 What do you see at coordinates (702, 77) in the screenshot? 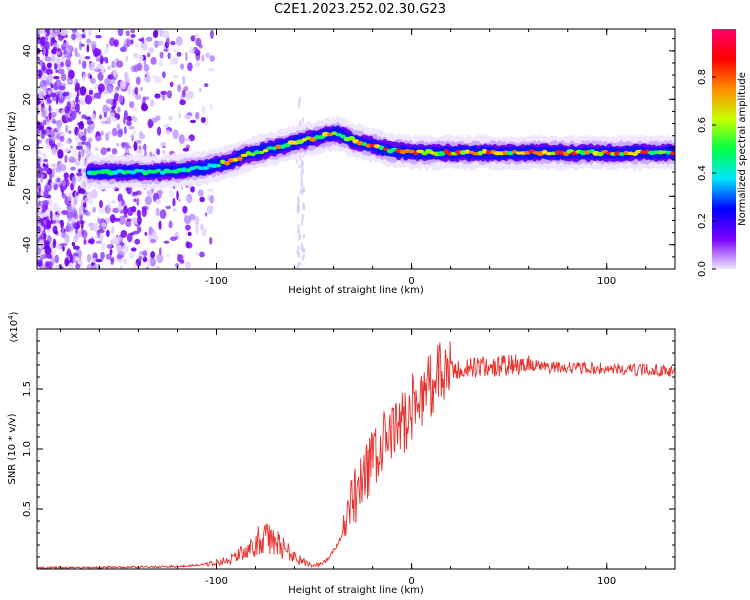
I see `colorbar-tick-label: 0.8` at bounding box center [702, 77].